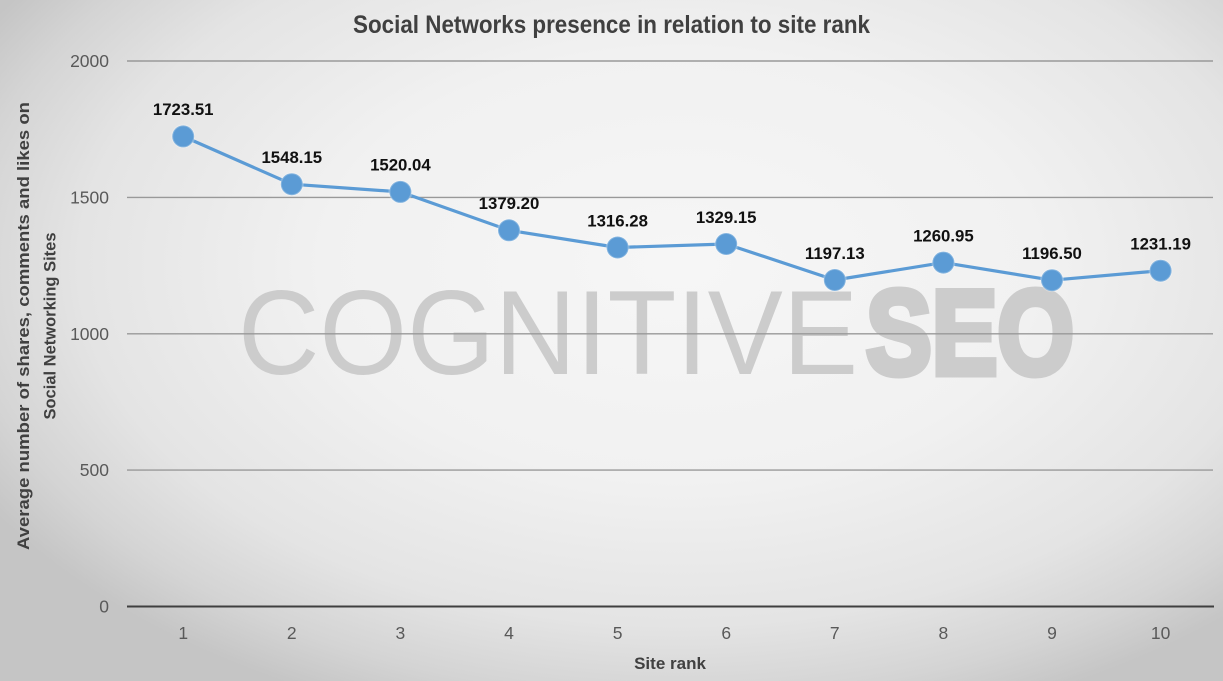 Image resolution: width=1223 pixels, height=681 pixels. What do you see at coordinates (1052, 633) in the screenshot?
I see `svg-text: 9` at bounding box center [1052, 633].